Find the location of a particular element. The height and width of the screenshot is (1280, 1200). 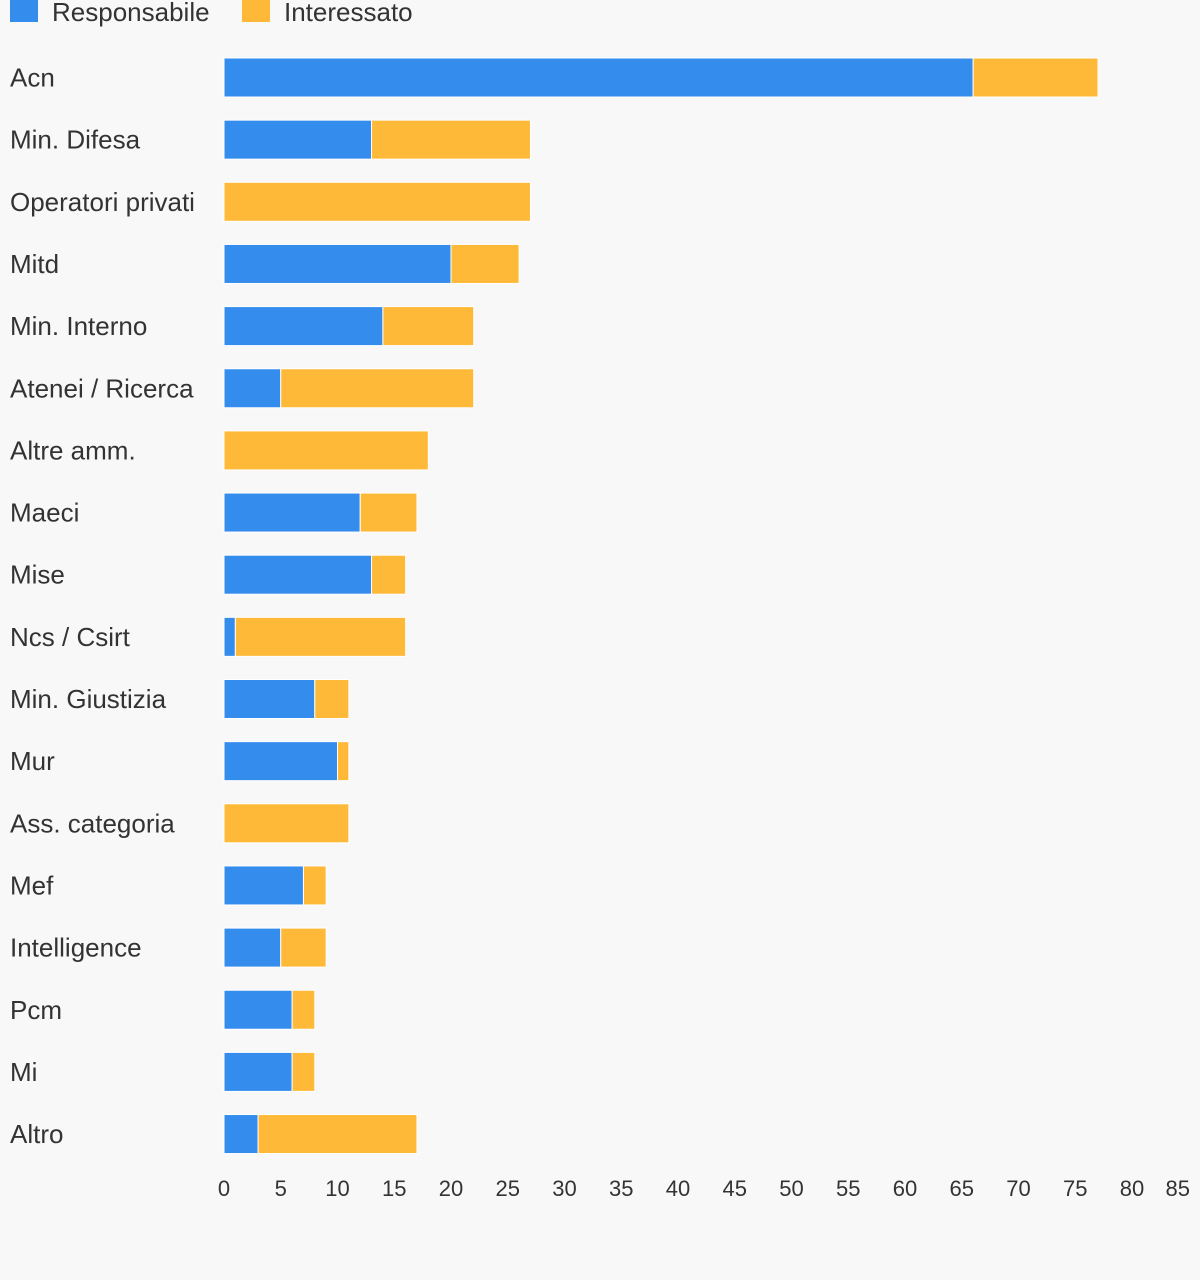

legend-label-interessato: Interessato is located at coordinates (348, 13).